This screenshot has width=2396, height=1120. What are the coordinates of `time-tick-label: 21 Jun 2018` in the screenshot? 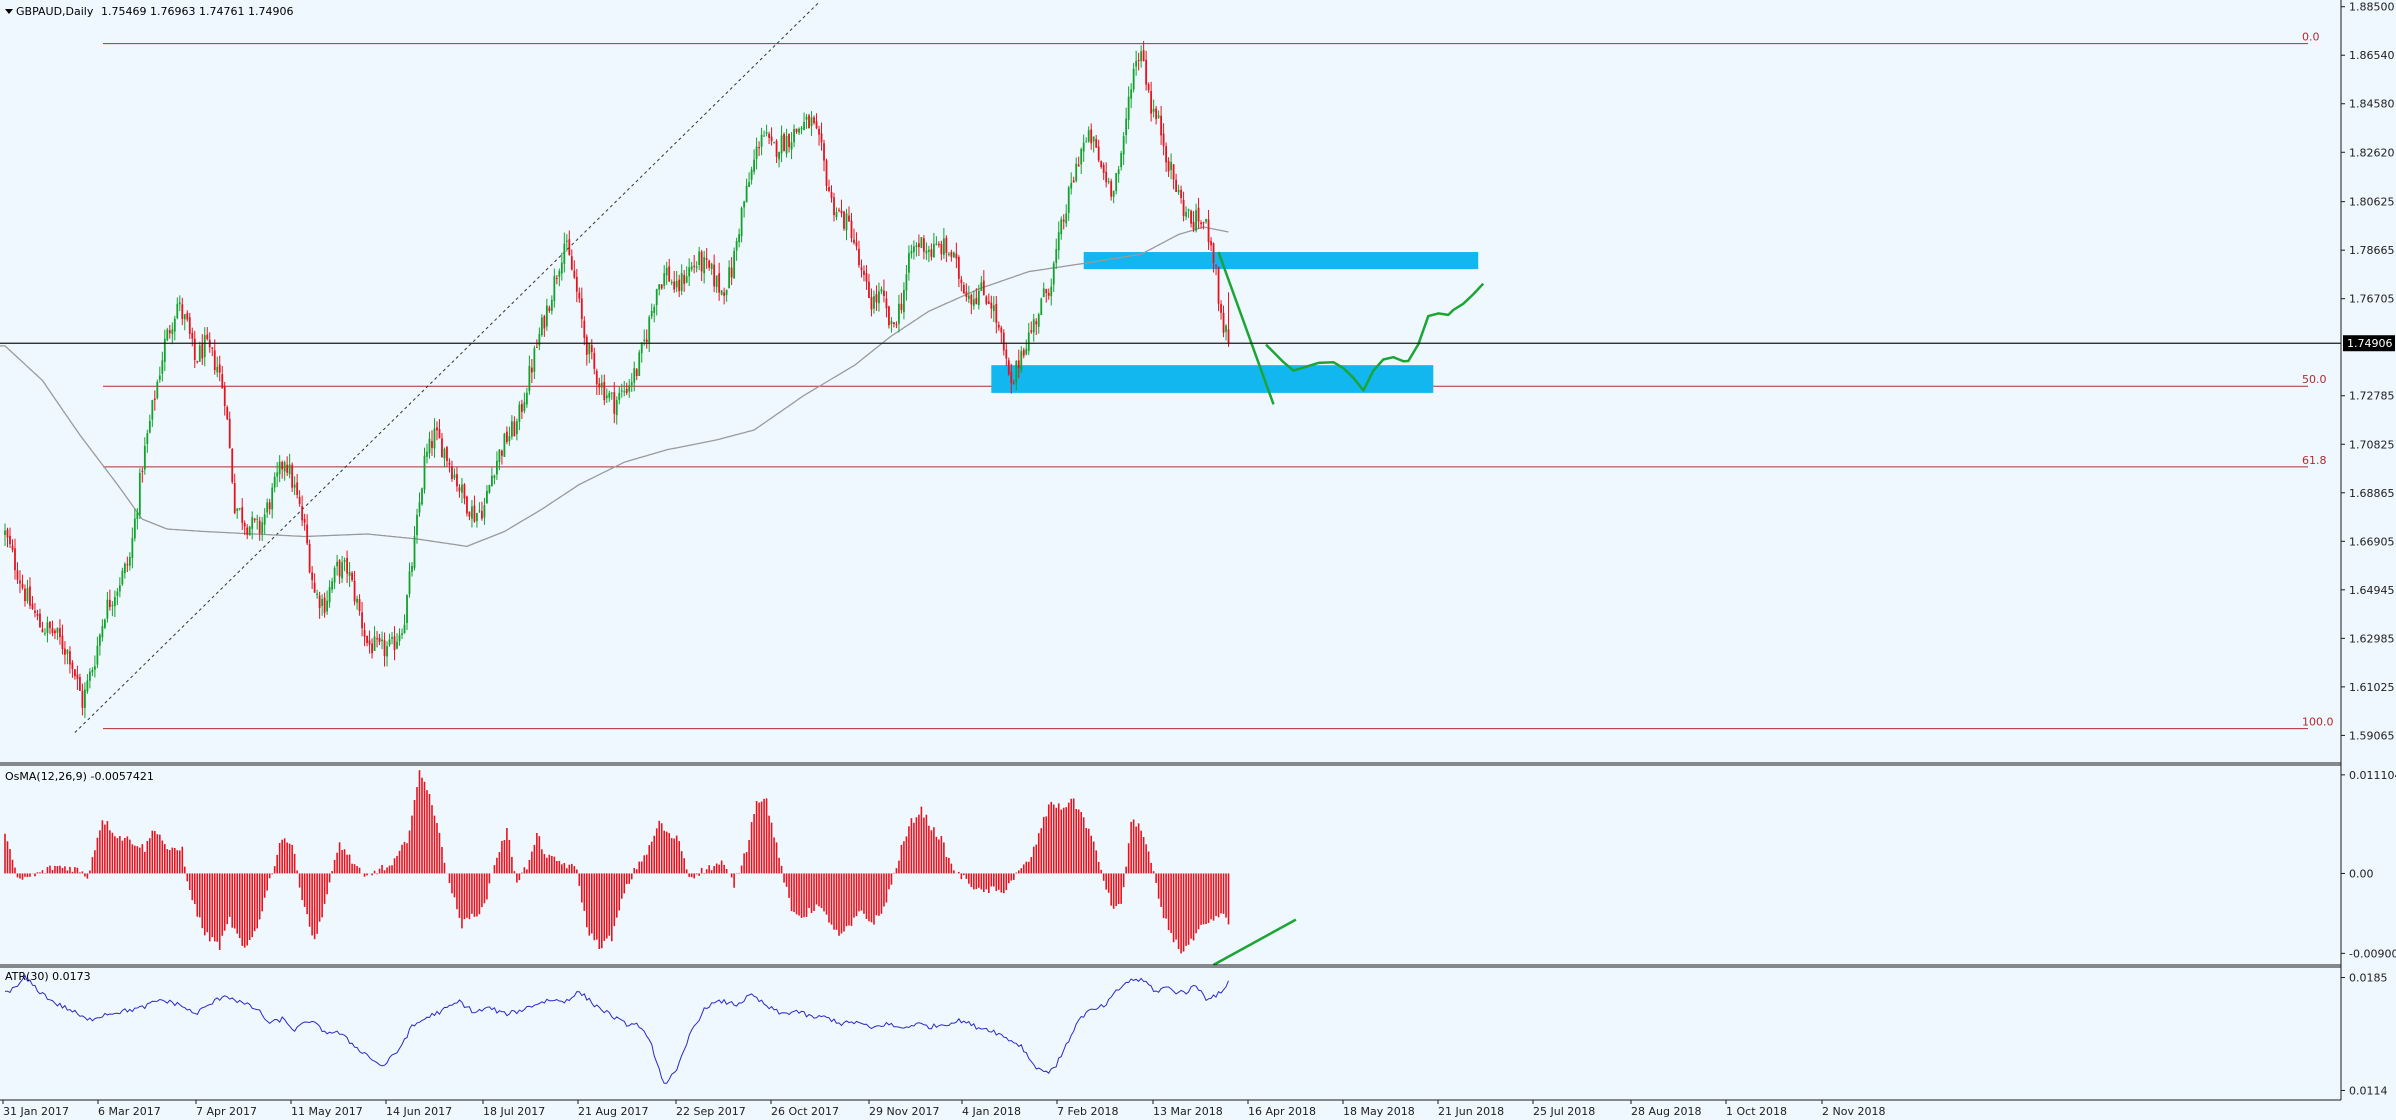 It's located at (1471, 1111).